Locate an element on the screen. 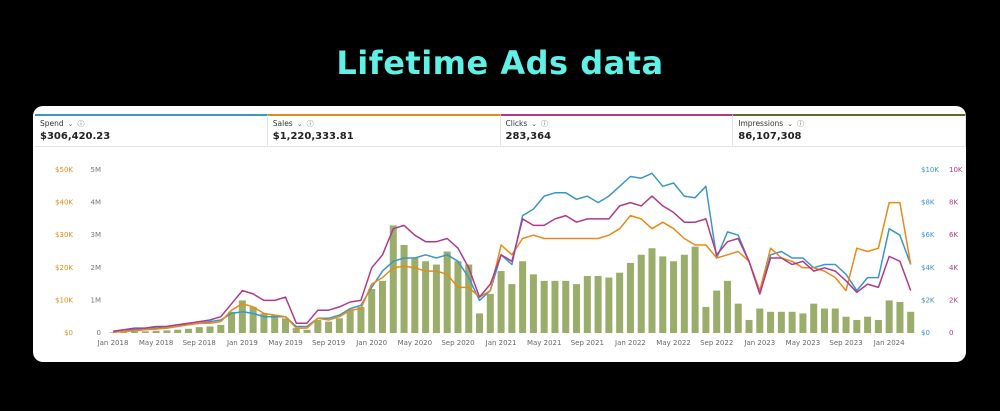  y-tick-label: 6K is located at coordinates (953, 235).